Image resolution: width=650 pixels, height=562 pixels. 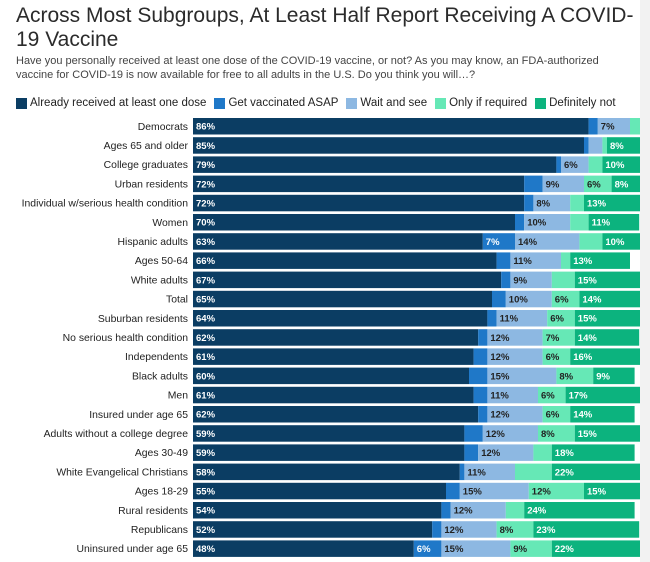 I want to click on data-label-already-independents: 61%, so click(x=206, y=357).